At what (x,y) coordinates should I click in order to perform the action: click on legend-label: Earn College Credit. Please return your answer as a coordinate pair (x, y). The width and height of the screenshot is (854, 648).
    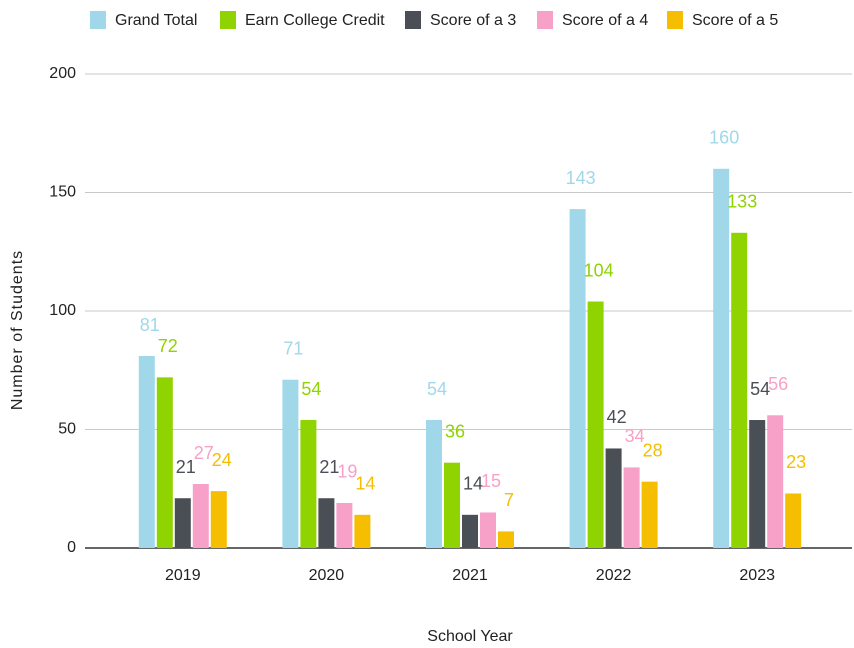
    Looking at the image, I should click on (315, 20).